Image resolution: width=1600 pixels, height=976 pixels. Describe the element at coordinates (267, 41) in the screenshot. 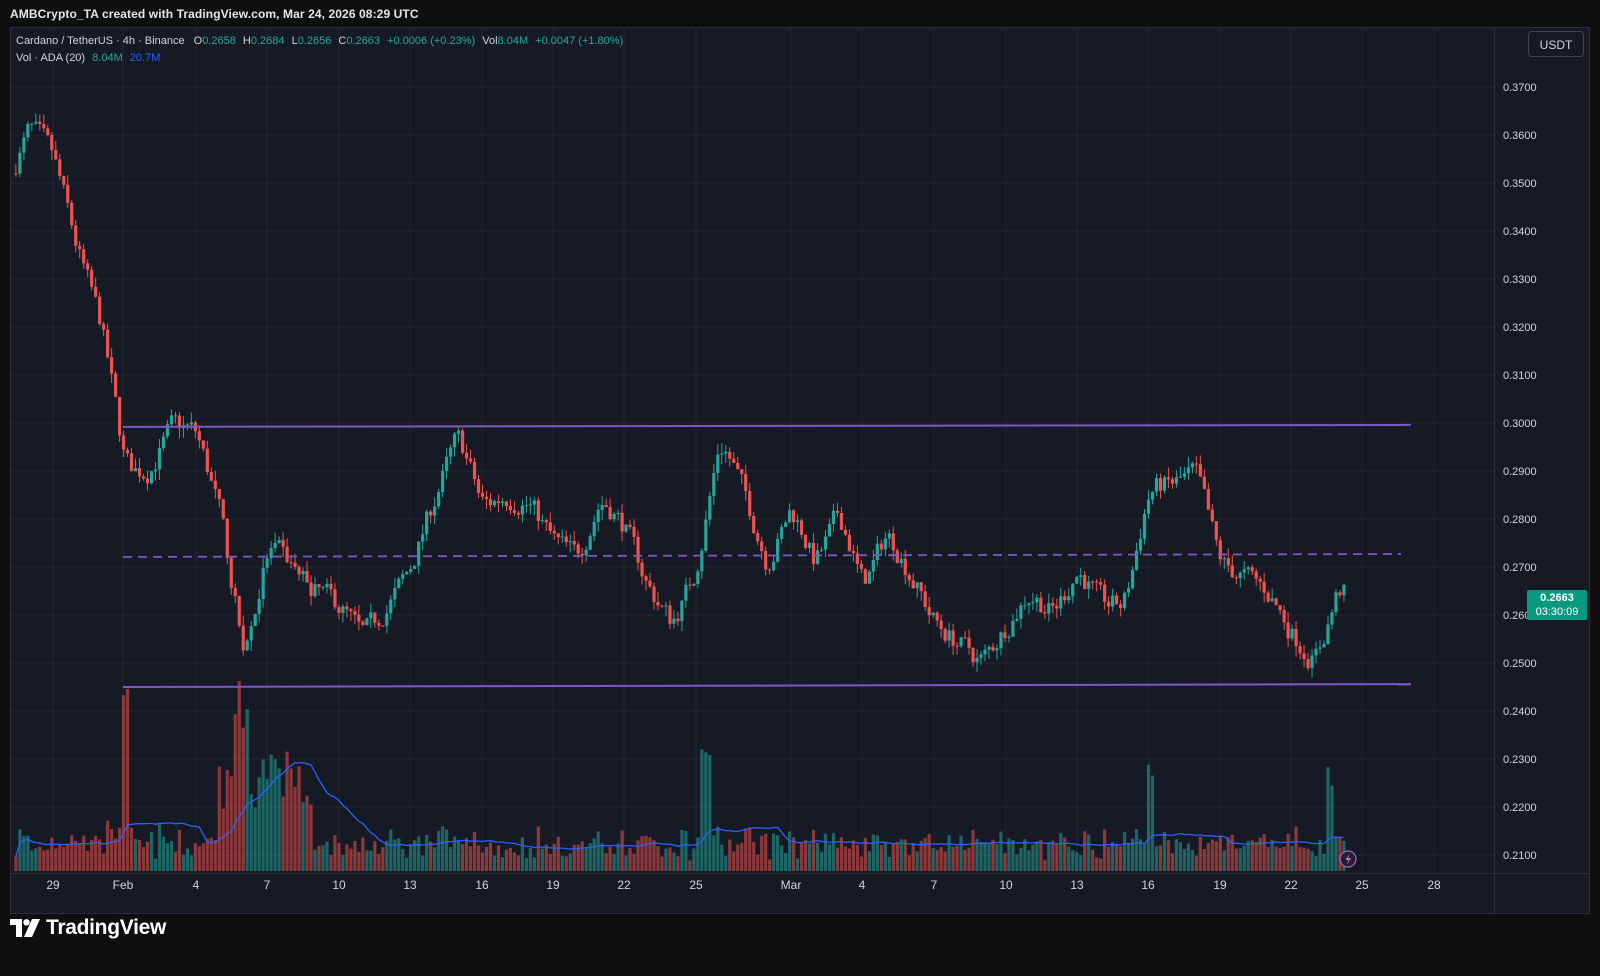

I see `legend-high: 0.2684` at that location.